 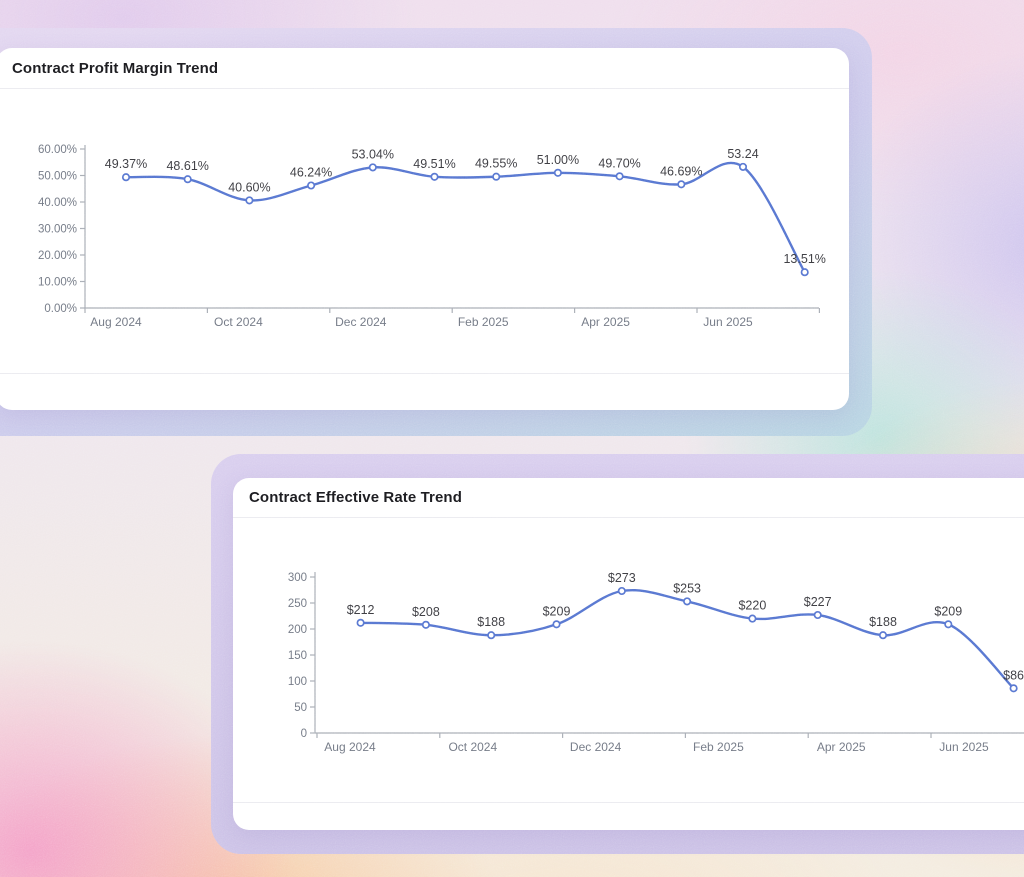 What do you see at coordinates (681, 171) in the screenshot?
I see `data-label: 46.69%` at bounding box center [681, 171].